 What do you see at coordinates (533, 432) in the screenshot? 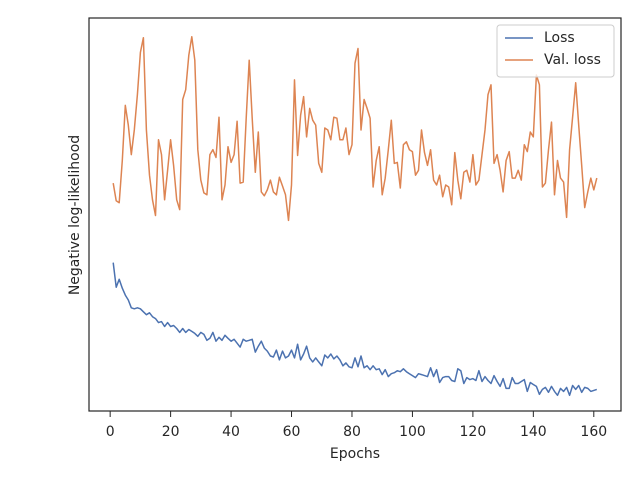
I see `x-tick-label: 140` at bounding box center [533, 432].